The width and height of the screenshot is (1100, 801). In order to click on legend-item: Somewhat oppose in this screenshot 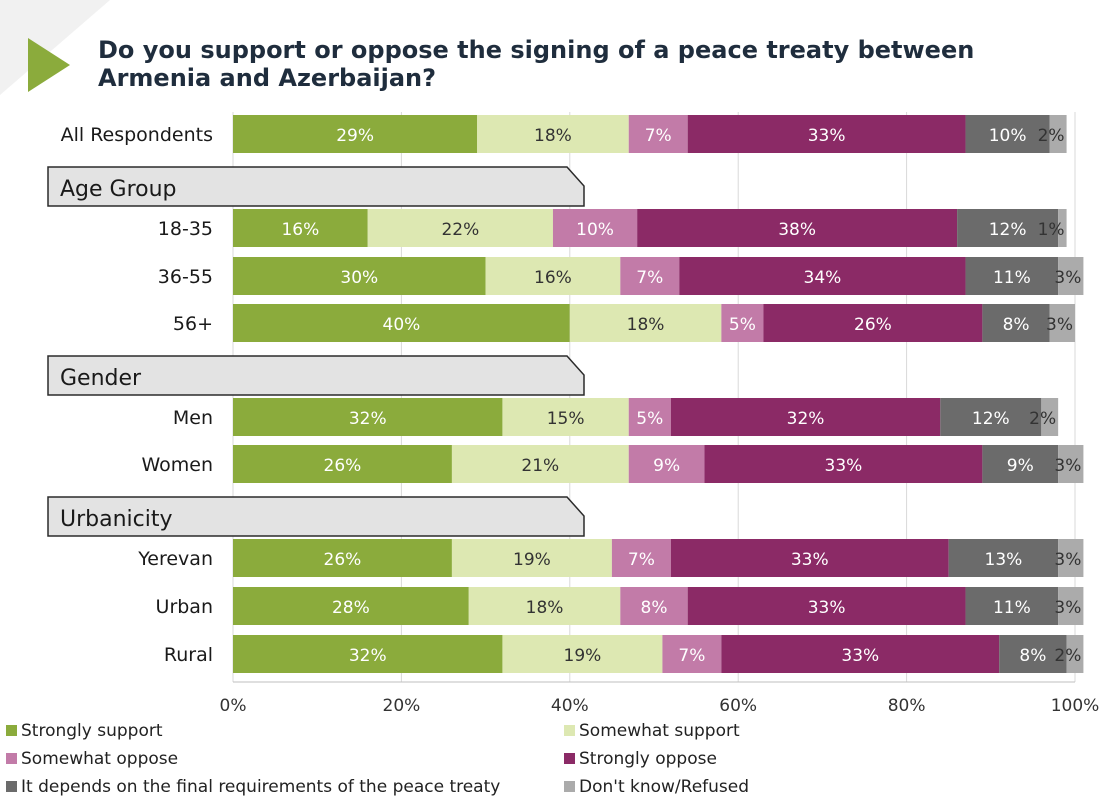, I will do `click(92, 759)`.